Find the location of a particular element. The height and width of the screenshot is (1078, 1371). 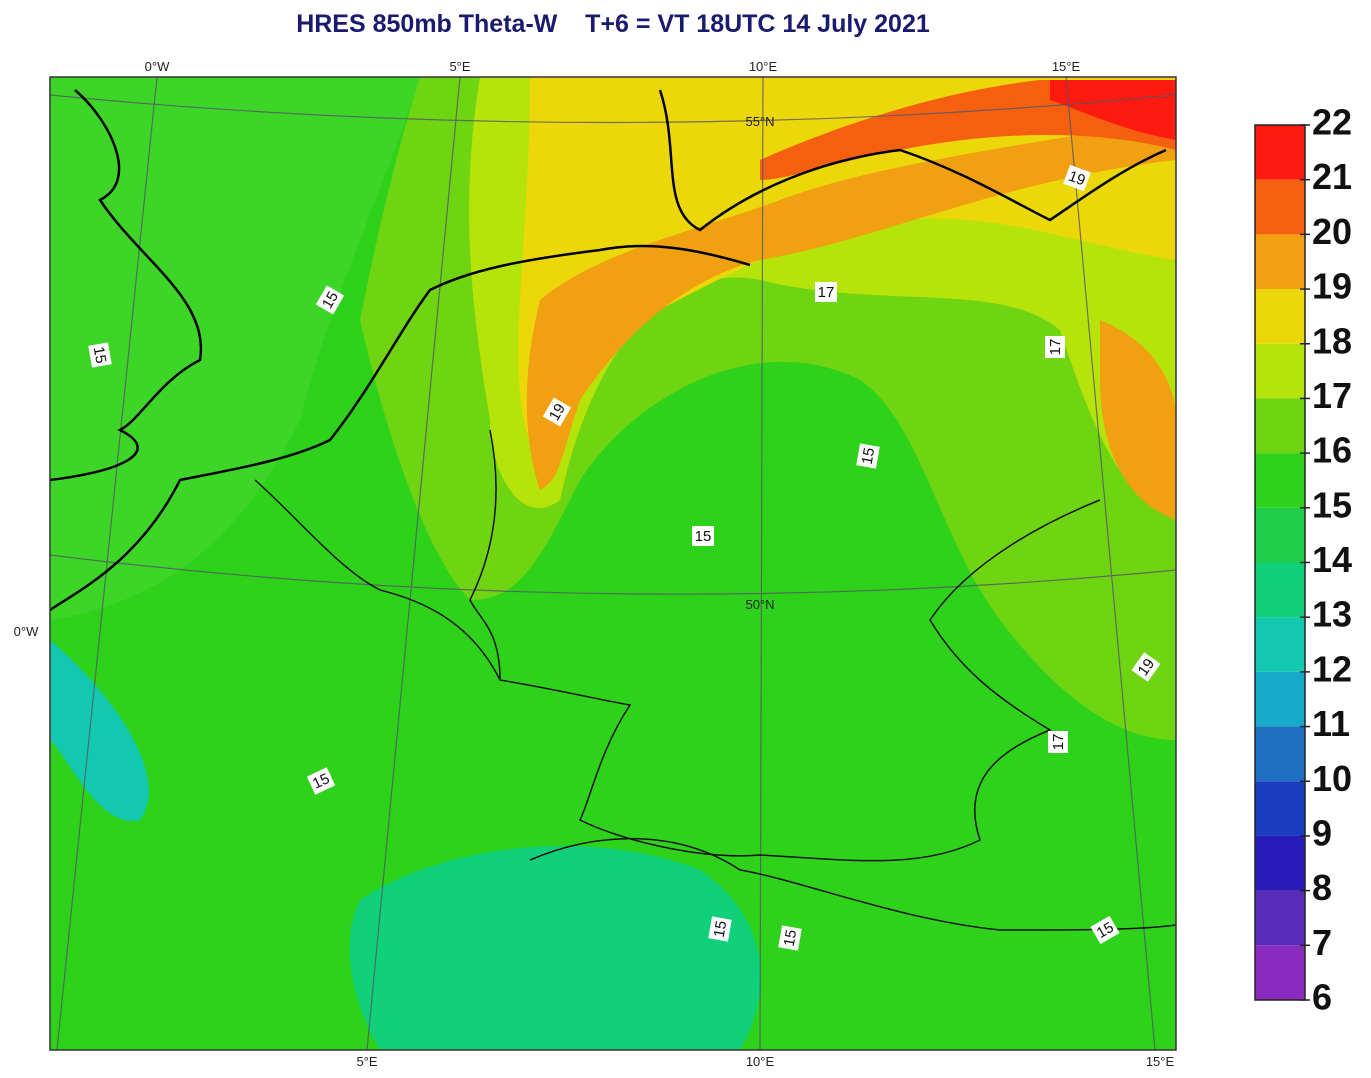

graticule-label: 50°N is located at coordinates (759, 604).